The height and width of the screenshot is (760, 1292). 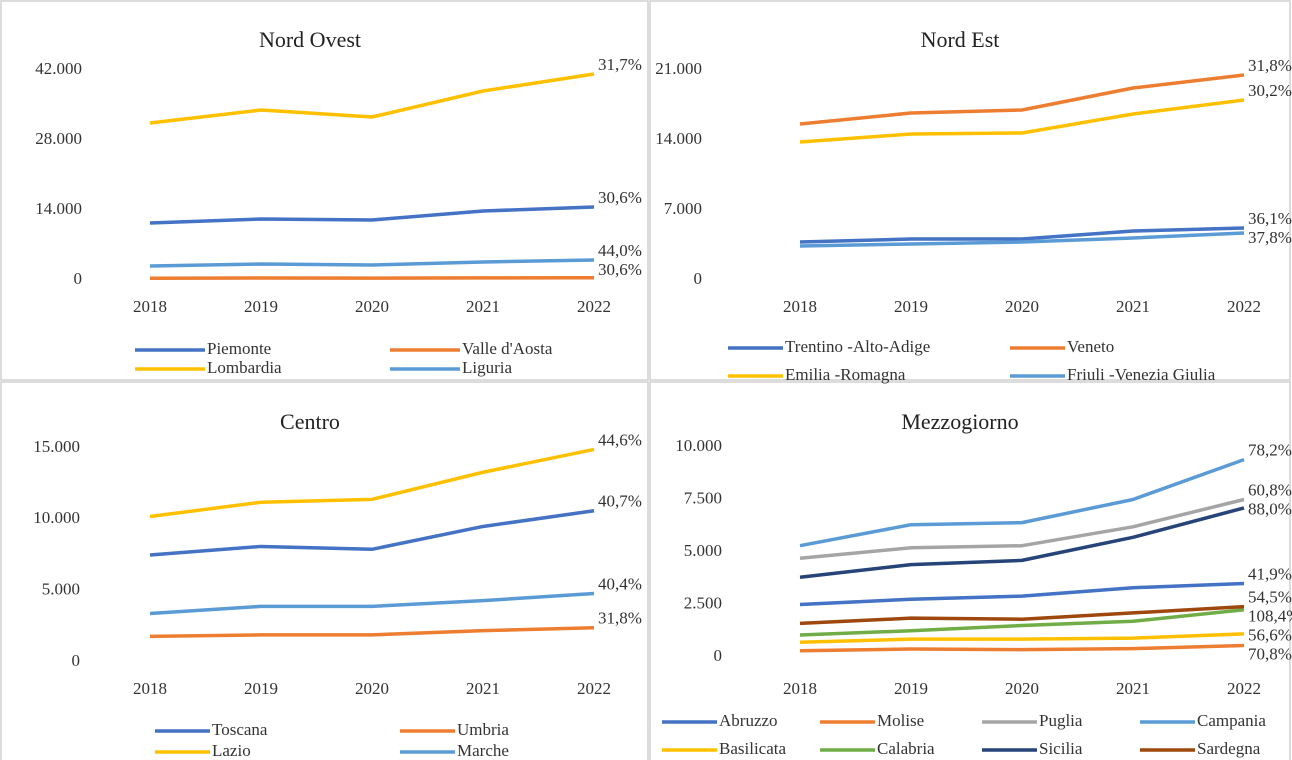 I want to click on legend-label: Campania, so click(x=1231, y=720).